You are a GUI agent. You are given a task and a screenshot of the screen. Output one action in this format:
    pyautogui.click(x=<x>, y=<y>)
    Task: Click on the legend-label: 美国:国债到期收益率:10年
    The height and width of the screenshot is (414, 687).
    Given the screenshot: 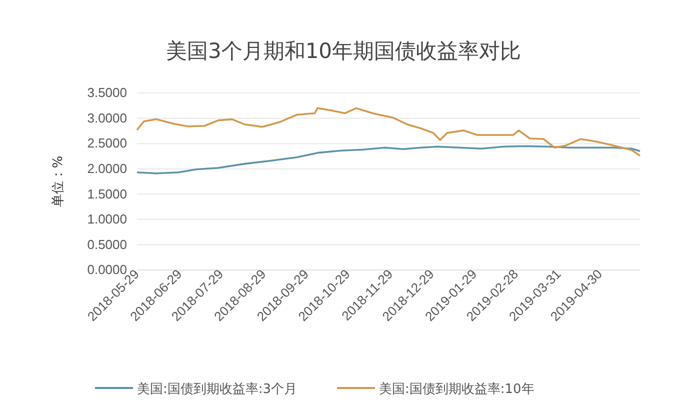 What is the action you would take?
    pyautogui.click(x=456, y=389)
    